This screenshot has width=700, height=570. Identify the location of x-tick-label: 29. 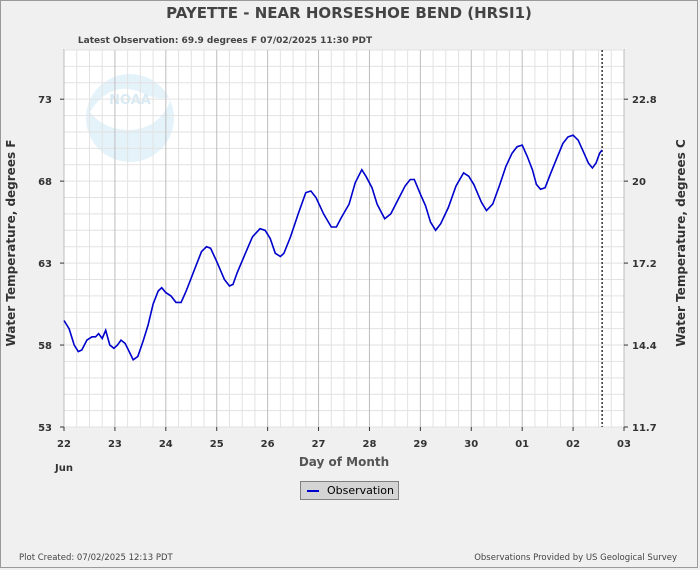
(420, 444).